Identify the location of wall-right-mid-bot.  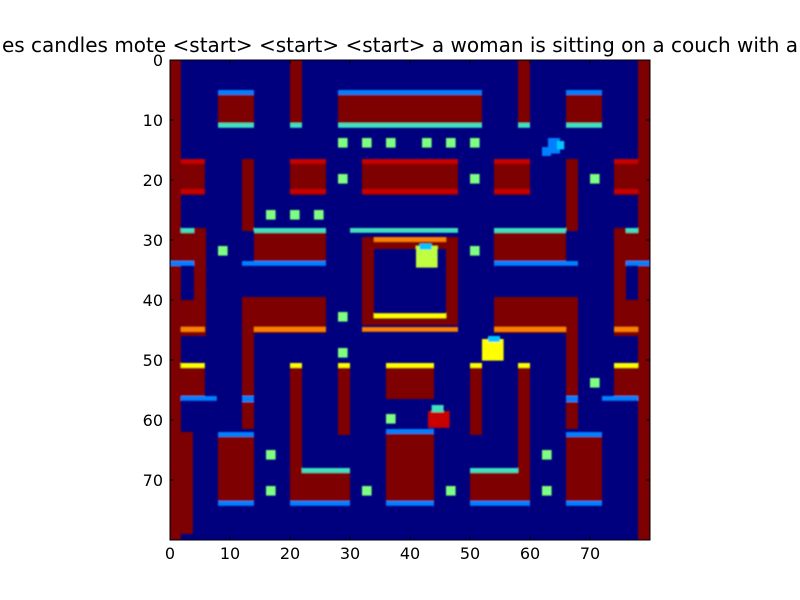
(638, 263).